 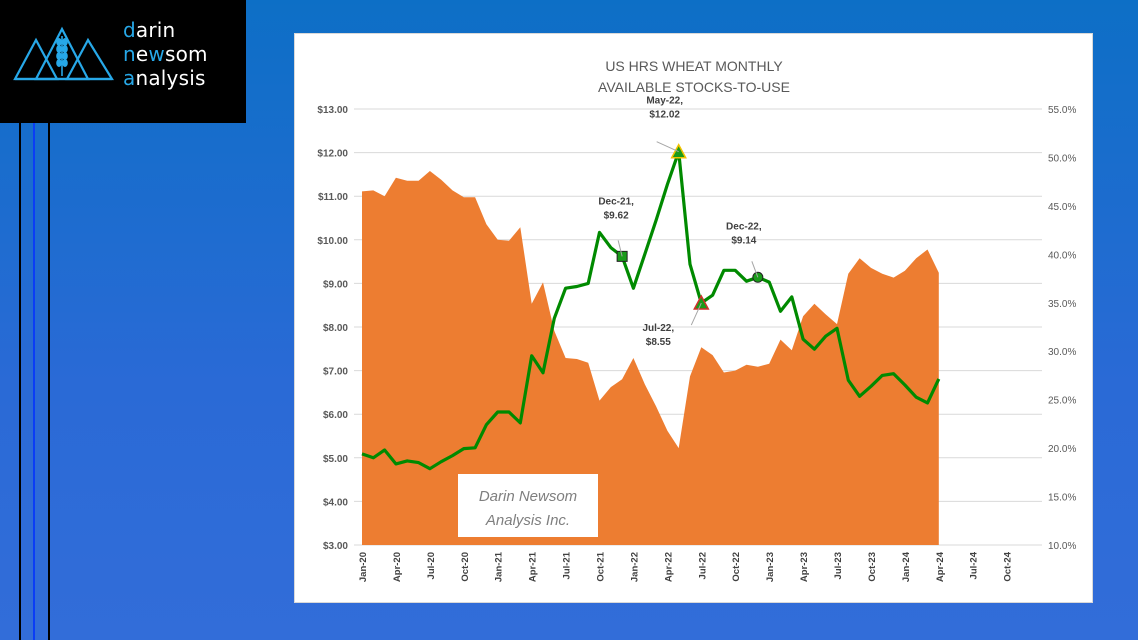 What do you see at coordinates (616, 215) in the screenshot?
I see `annotation-value: $9.62` at bounding box center [616, 215].